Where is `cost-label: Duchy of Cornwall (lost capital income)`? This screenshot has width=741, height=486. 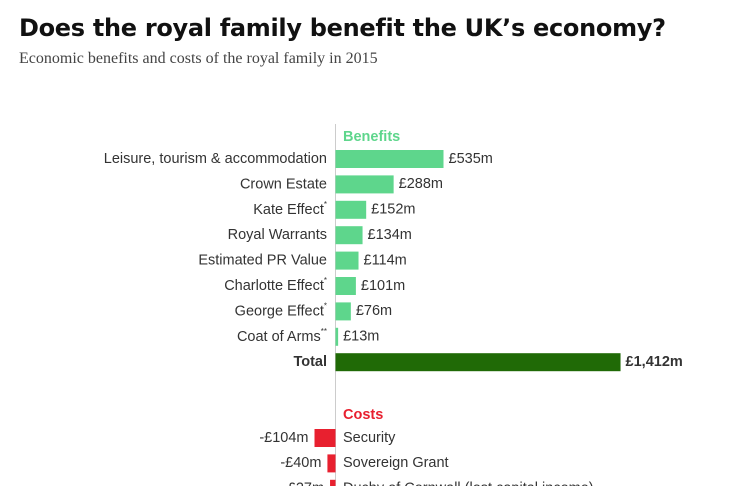
cost-label: Duchy of Cornwall (lost capital income) is located at coordinates (468, 483).